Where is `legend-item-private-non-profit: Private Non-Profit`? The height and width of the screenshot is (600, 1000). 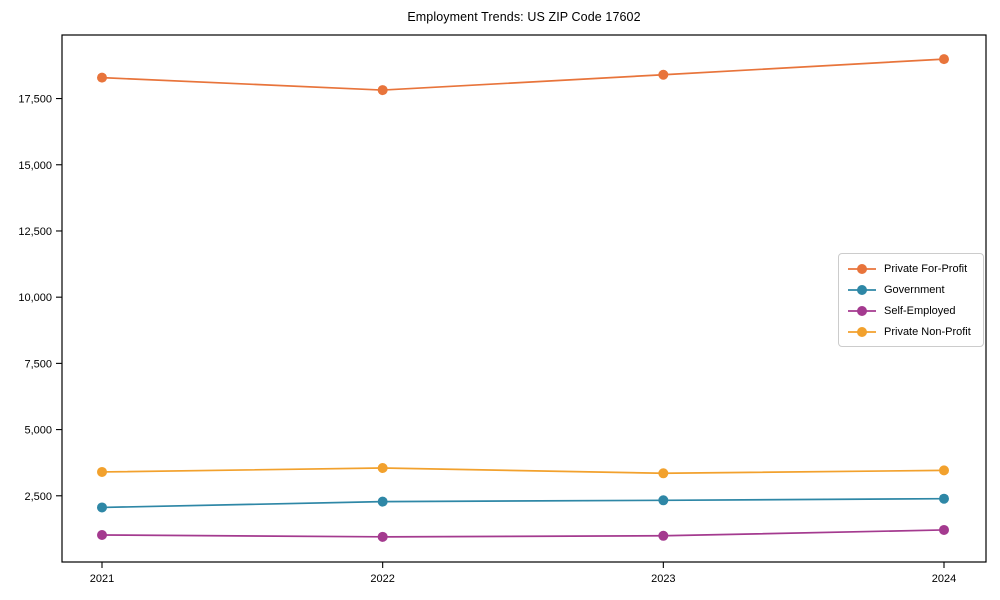 legend-item-private-non-profit: Private Non-Profit is located at coordinates (911, 332).